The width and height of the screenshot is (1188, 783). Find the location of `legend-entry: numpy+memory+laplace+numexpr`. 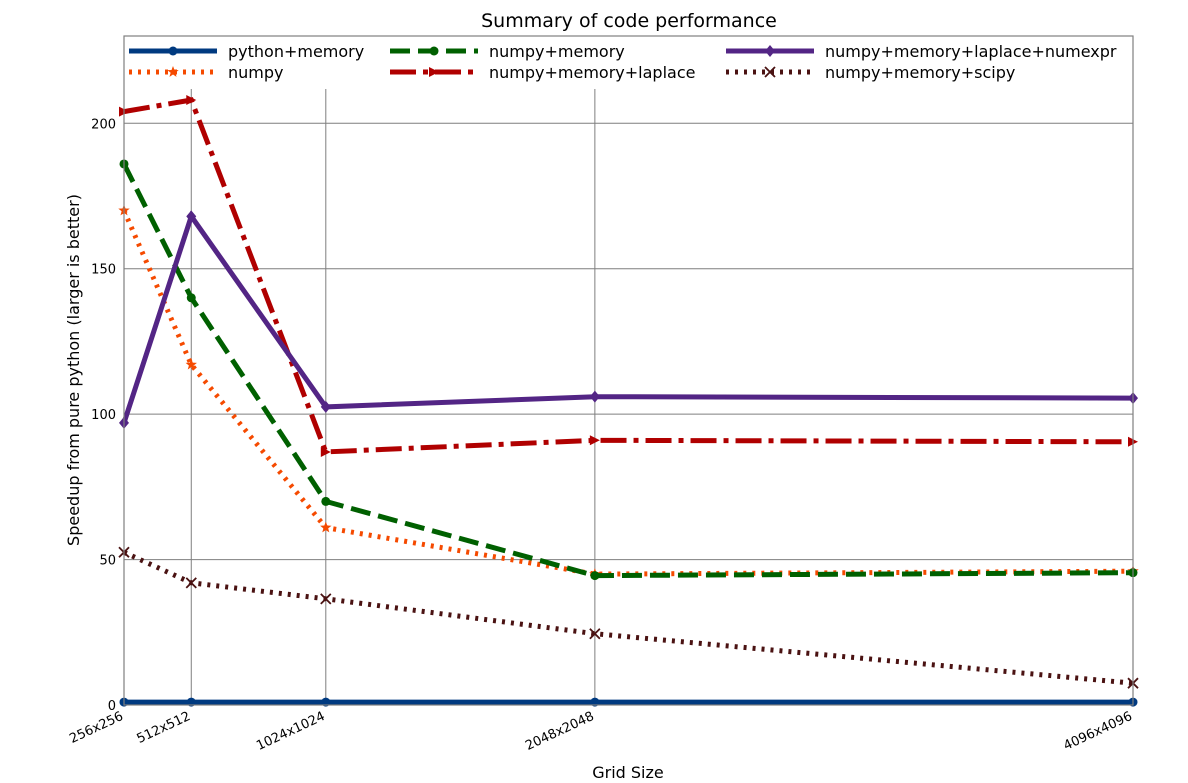

legend-entry: numpy+memory+laplace+numexpr is located at coordinates (921, 51).